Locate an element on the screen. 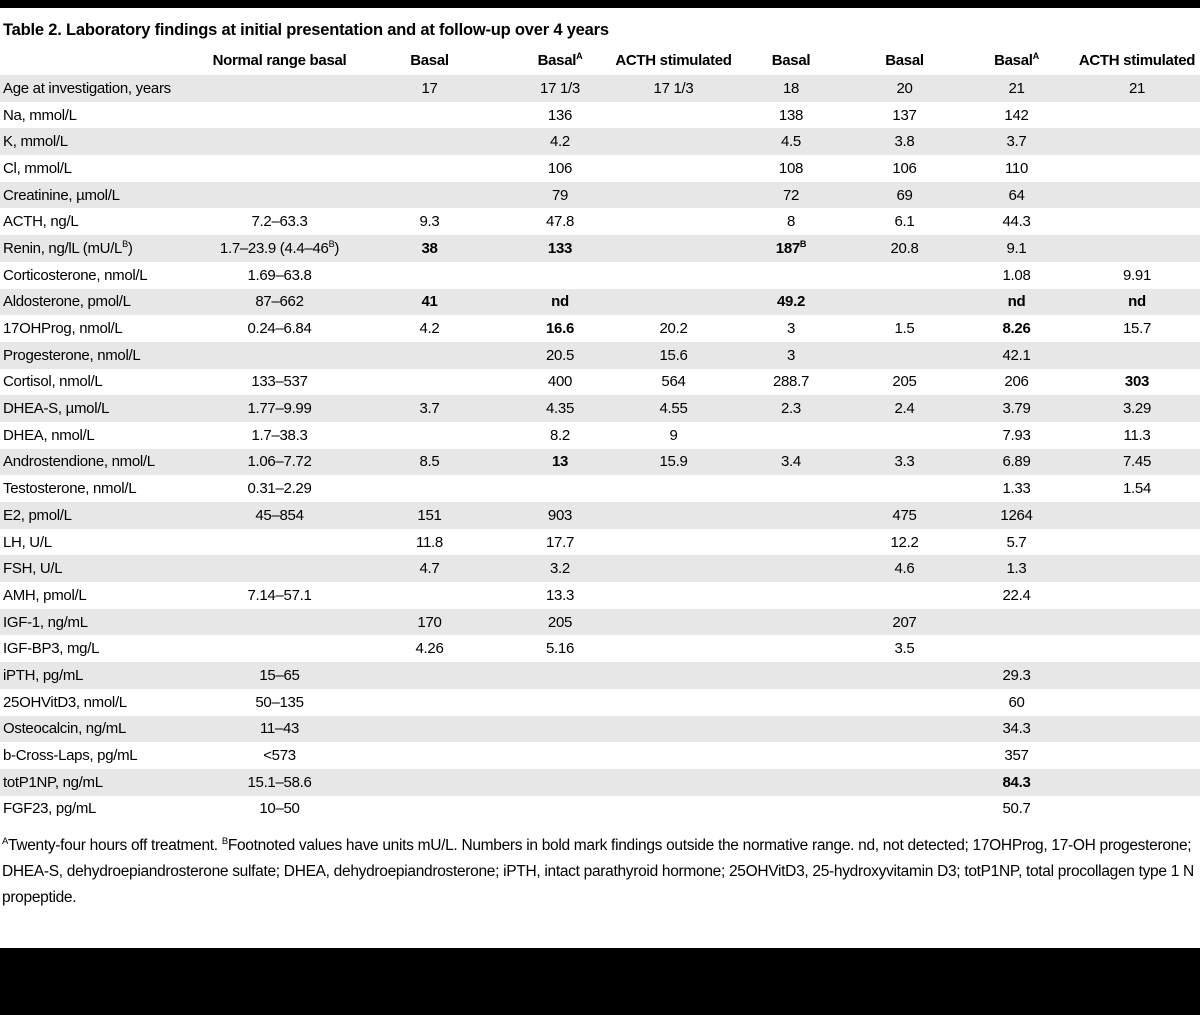 This screenshot has width=1200, height=1015. value-cell: <573 is located at coordinates (279, 756).